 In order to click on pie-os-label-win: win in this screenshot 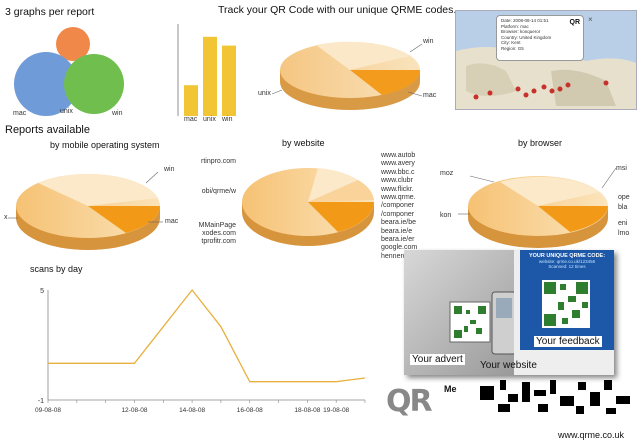, I will do `click(169, 169)`.